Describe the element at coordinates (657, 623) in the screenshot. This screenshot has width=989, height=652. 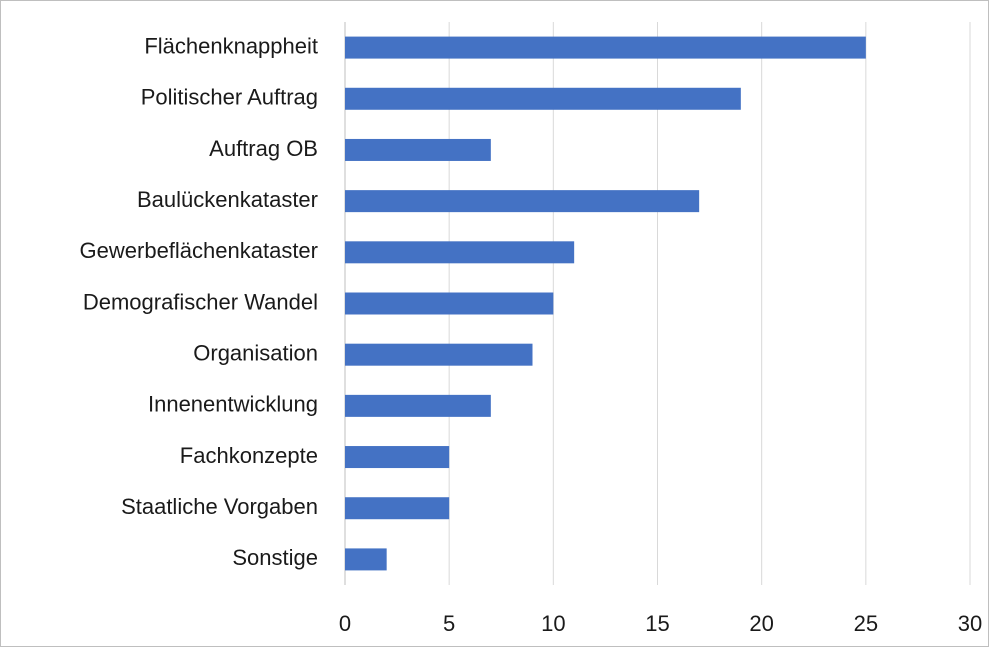
I see `x-tick-label: 15` at that location.